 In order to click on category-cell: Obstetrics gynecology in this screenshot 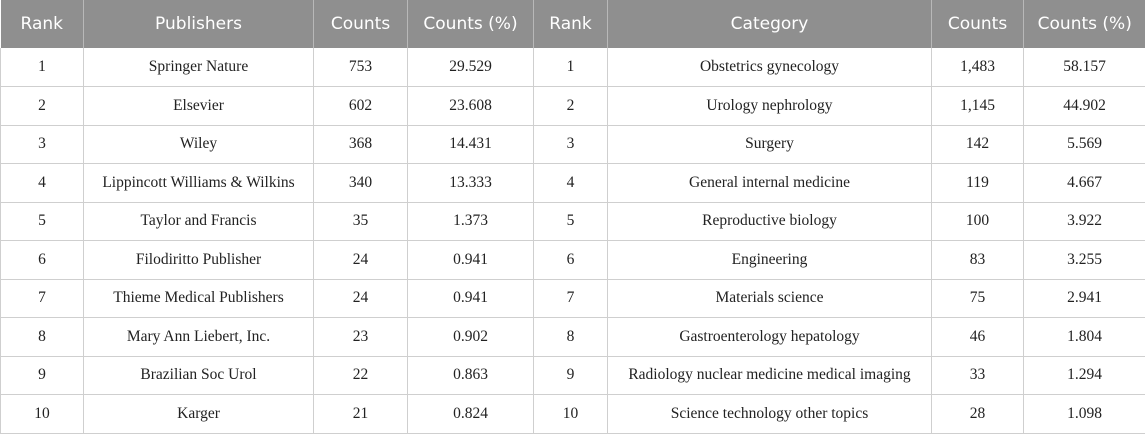, I will do `click(770, 67)`.